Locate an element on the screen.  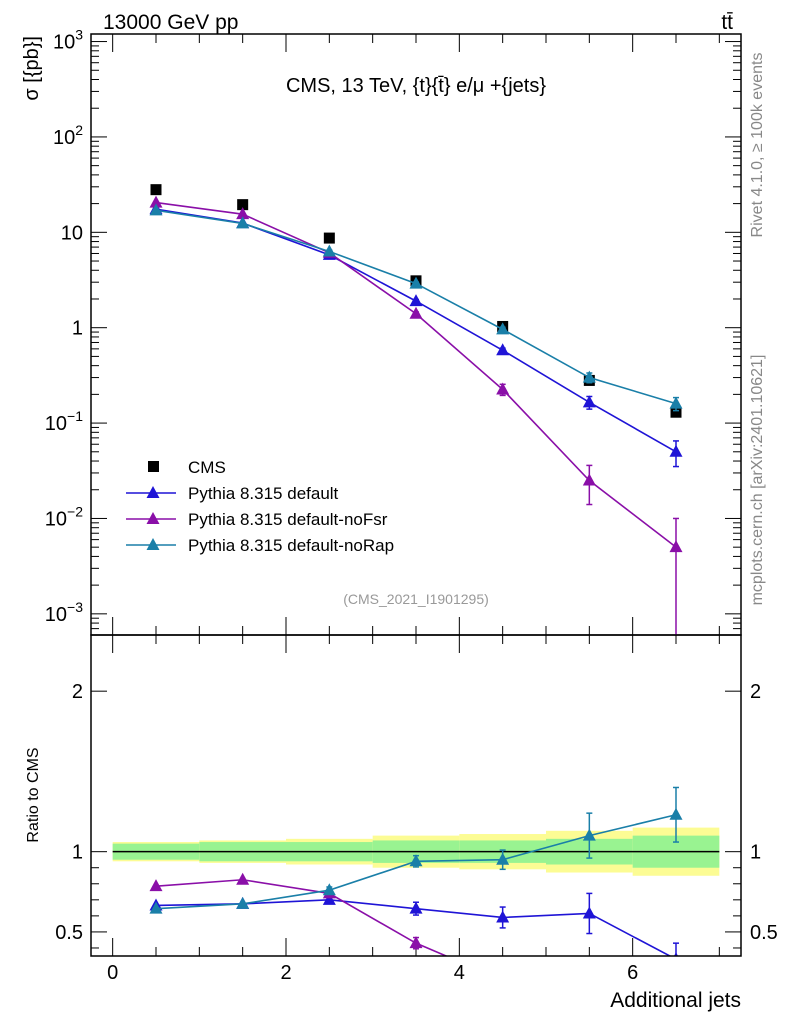
main-plot-title: CMS, 13 TeV, {t}{t̄} e/μ +{jets} is located at coordinates (416, 86).